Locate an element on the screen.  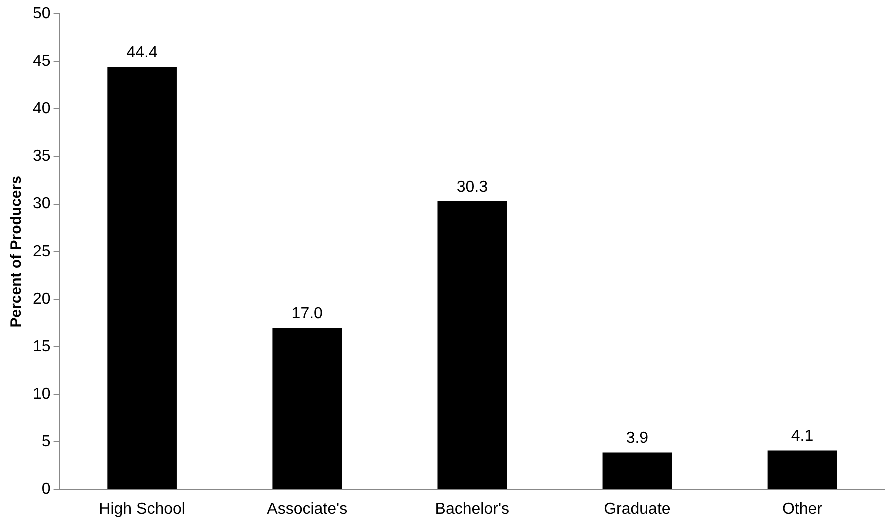
data-label: 17.0 is located at coordinates (308, 313).